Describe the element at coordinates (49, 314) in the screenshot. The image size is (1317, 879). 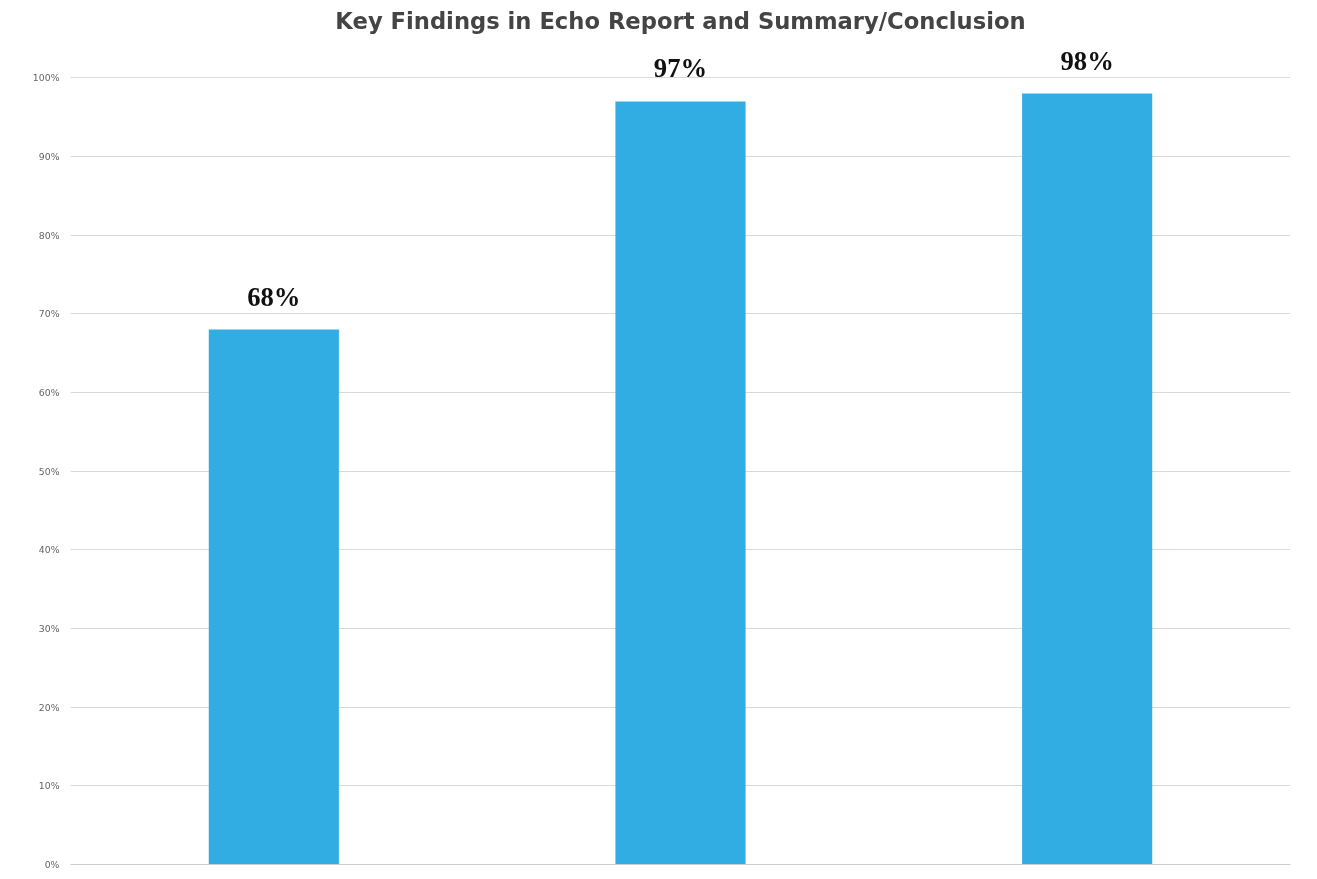
I see `y-tick-label: 70%` at that location.